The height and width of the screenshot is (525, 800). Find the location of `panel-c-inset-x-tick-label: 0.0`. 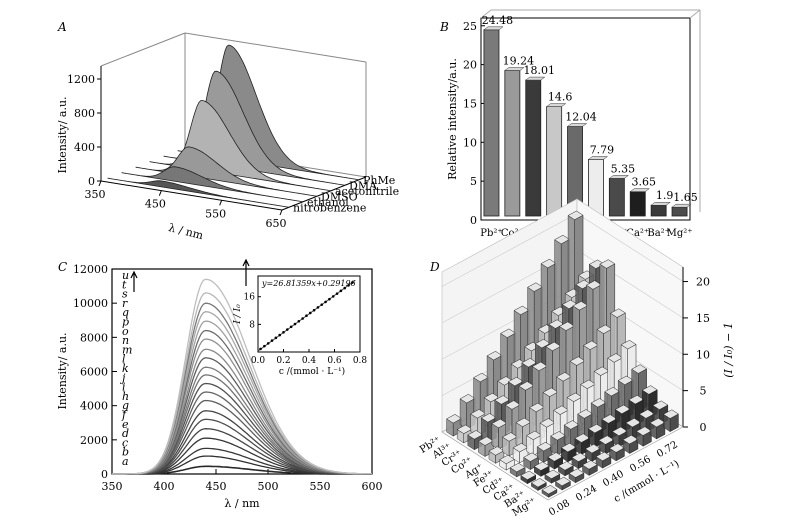

panel-c-inset-x-tick-label: 0.0 is located at coordinates (258, 361).